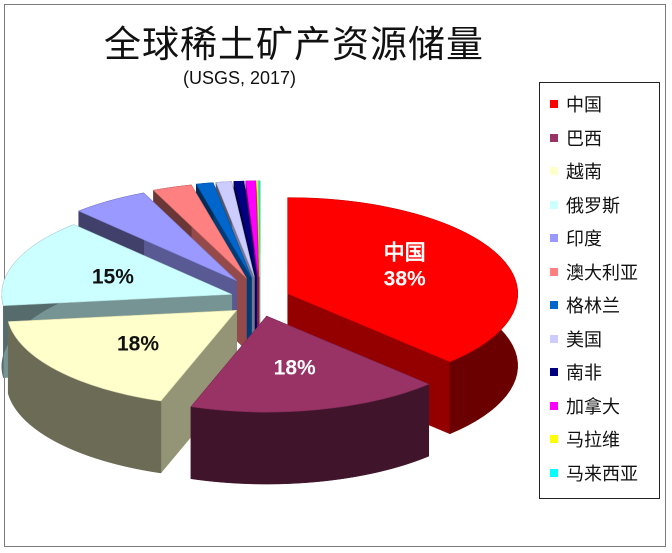 Image resolution: width=672 pixels, height=553 pixels. What do you see at coordinates (593, 206) in the screenshot?
I see `legend-label: 俄罗斯` at bounding box center [593, 206].